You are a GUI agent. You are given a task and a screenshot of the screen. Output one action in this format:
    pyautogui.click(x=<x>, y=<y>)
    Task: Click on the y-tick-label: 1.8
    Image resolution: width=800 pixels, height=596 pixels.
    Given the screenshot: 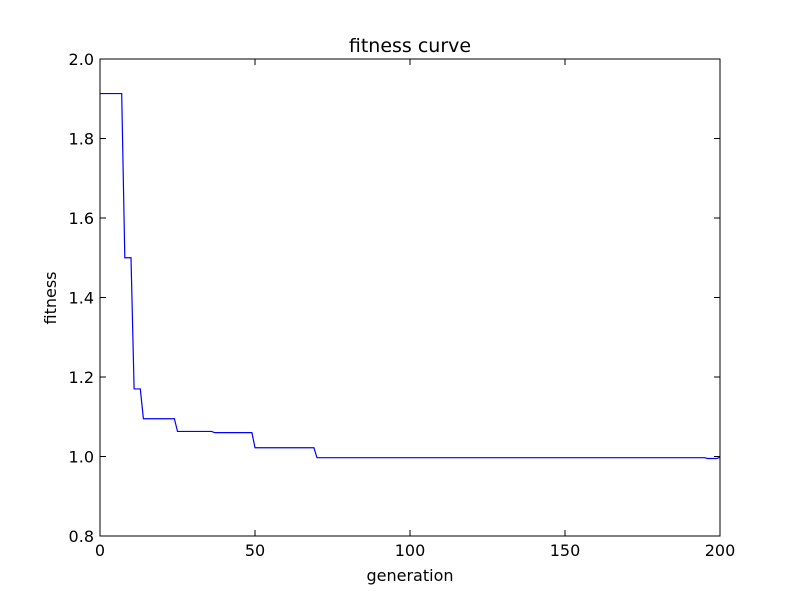 What is the action you would take?
    pyautogui.click(x=81, y=139)
    